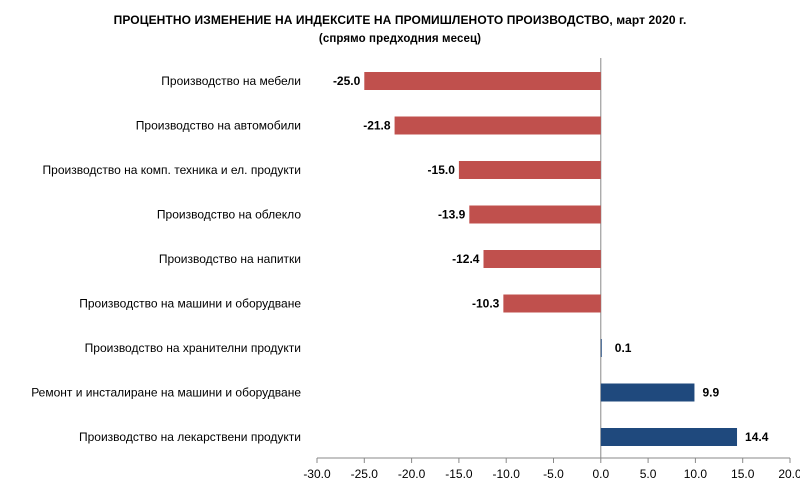 This screenshot has height=500, width=800. What do you see at coordinates (190, 304) in the screenshot?
I see `category-label: Производство на машини и оборудване` at bounding box center [190, 304].